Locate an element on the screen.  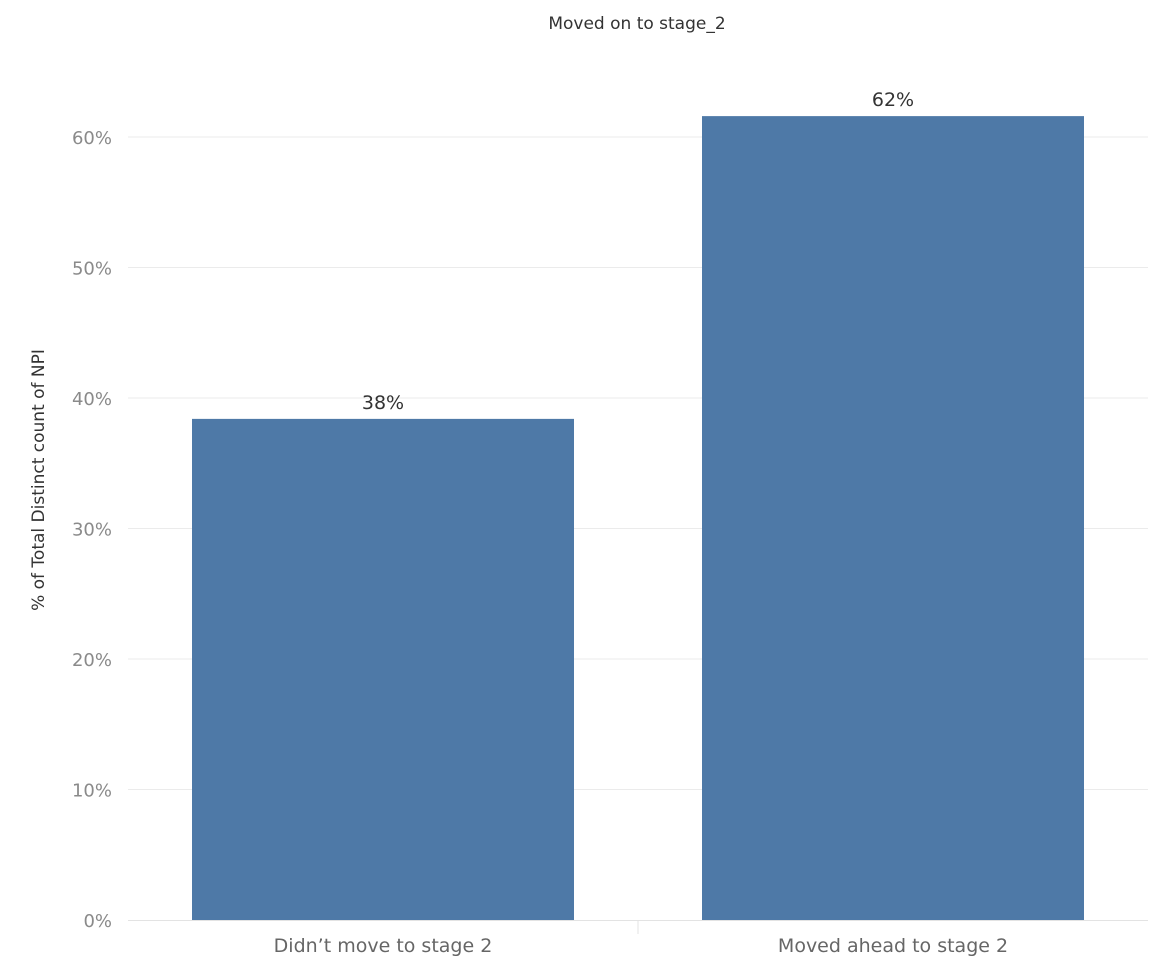
y-axis-ticks: 0% 10% 20% 30% 40% 50% 60% is located at coordinates (92, 530).